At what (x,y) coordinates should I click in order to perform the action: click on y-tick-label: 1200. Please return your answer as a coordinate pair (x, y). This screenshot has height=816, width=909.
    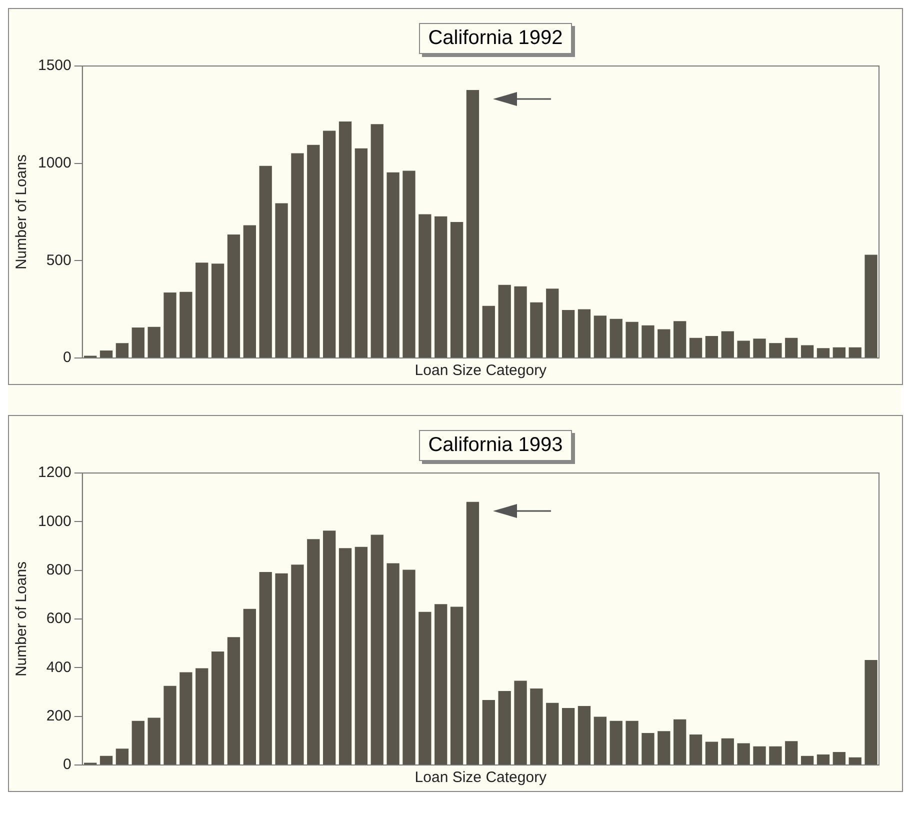
    Looking at the image, I should click on (55, 473).